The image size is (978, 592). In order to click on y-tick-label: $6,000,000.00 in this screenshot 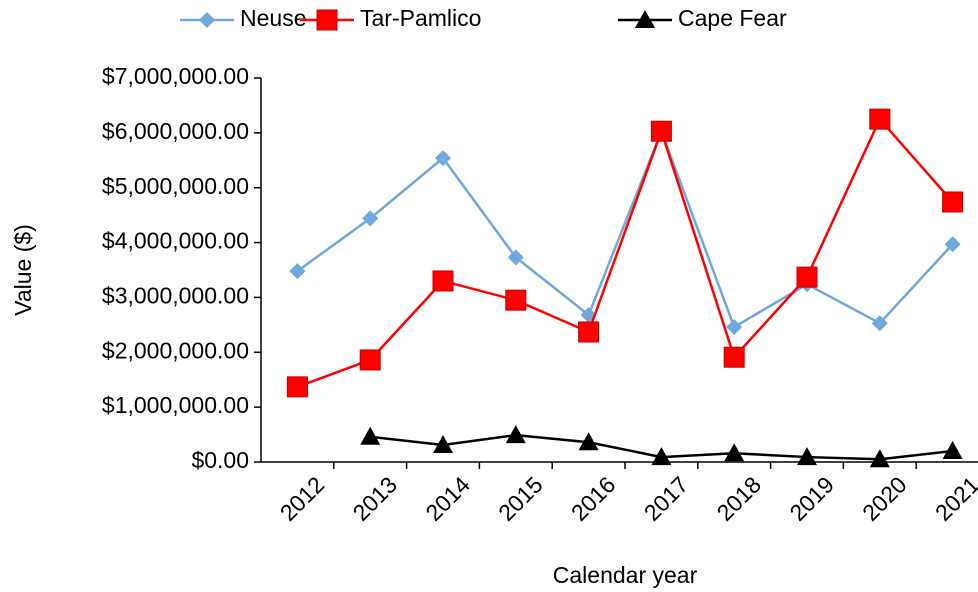, I will do `click(175, 131)`.